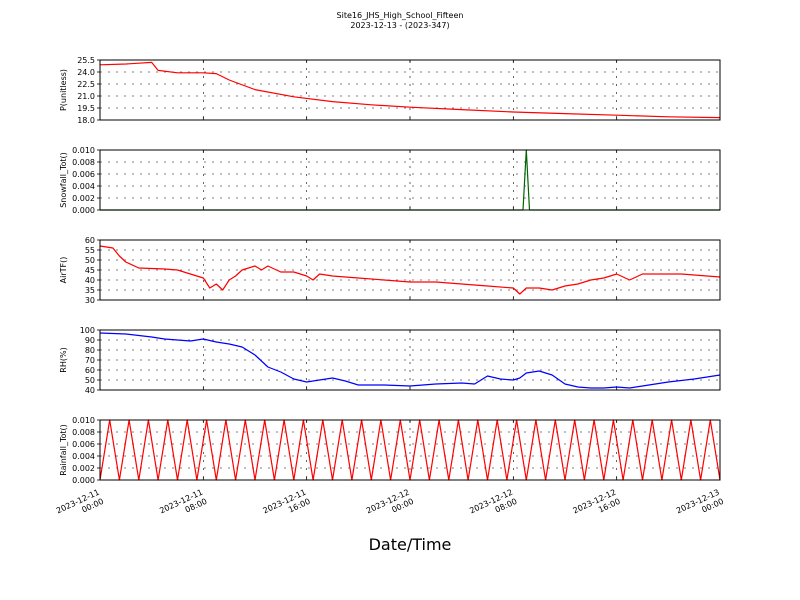  I want to click on y-tick-label: 18.0, so click(86, 120).